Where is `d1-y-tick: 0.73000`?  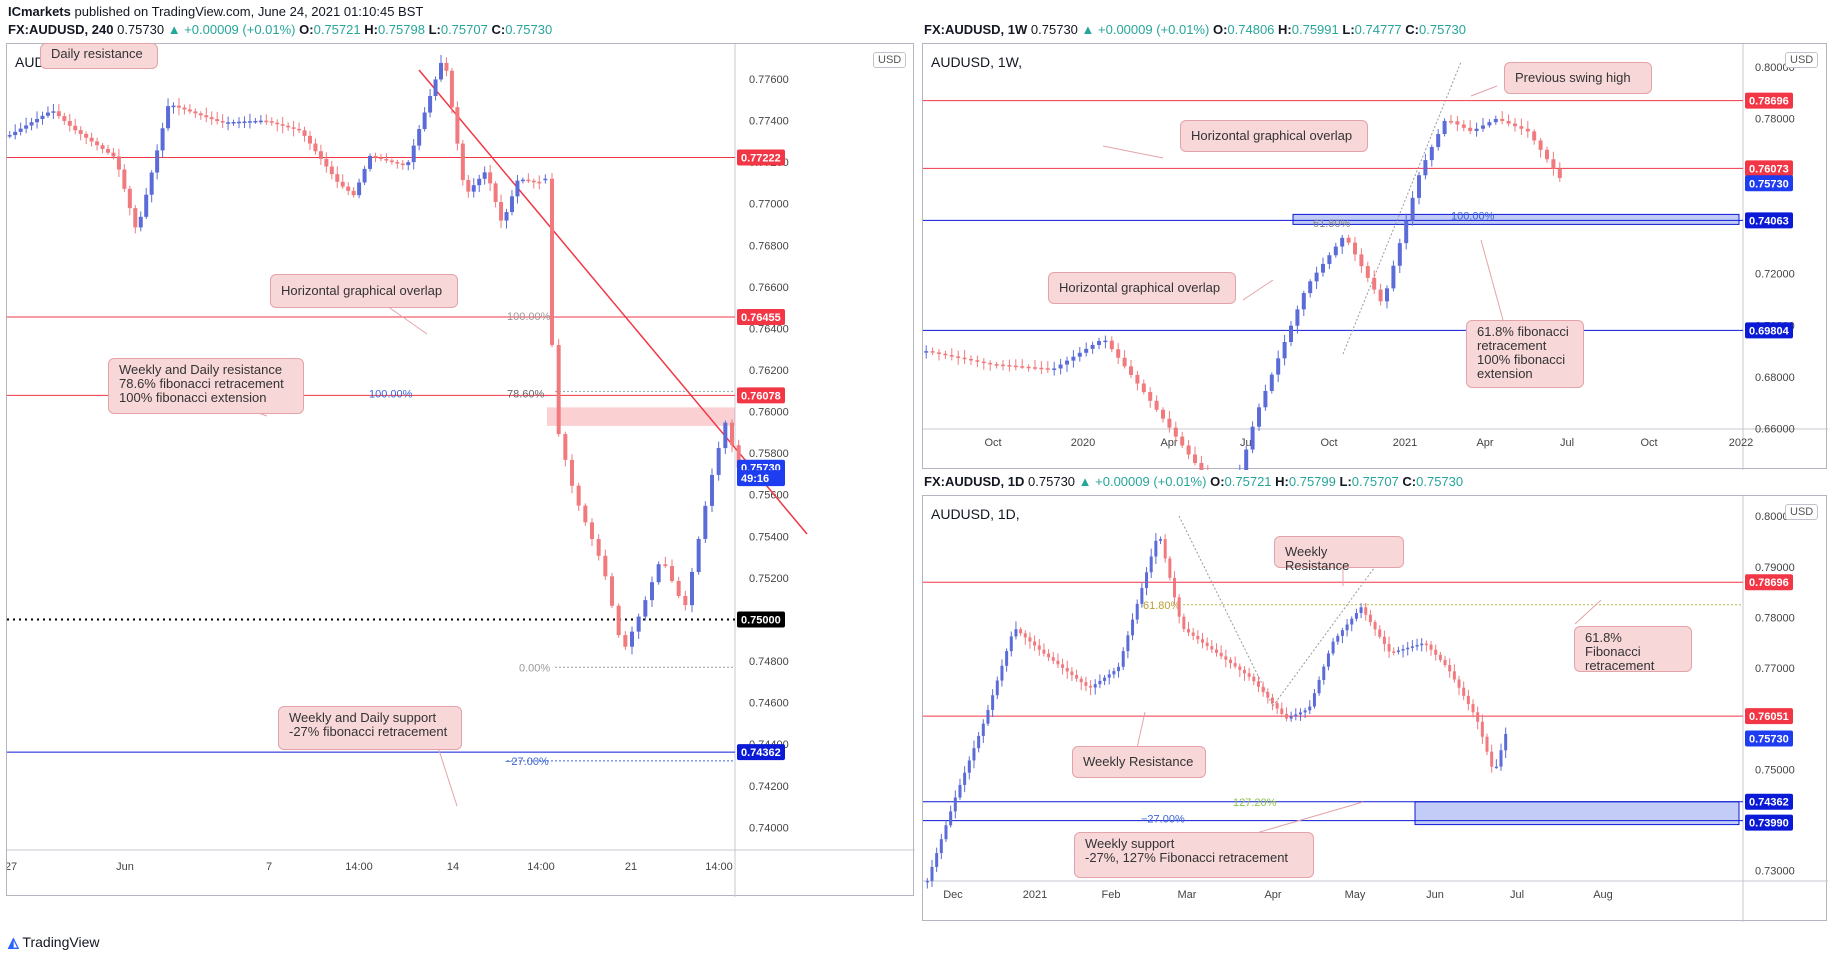
d1-y-tick: 0.73000 is located at coordinates (1775, 872).